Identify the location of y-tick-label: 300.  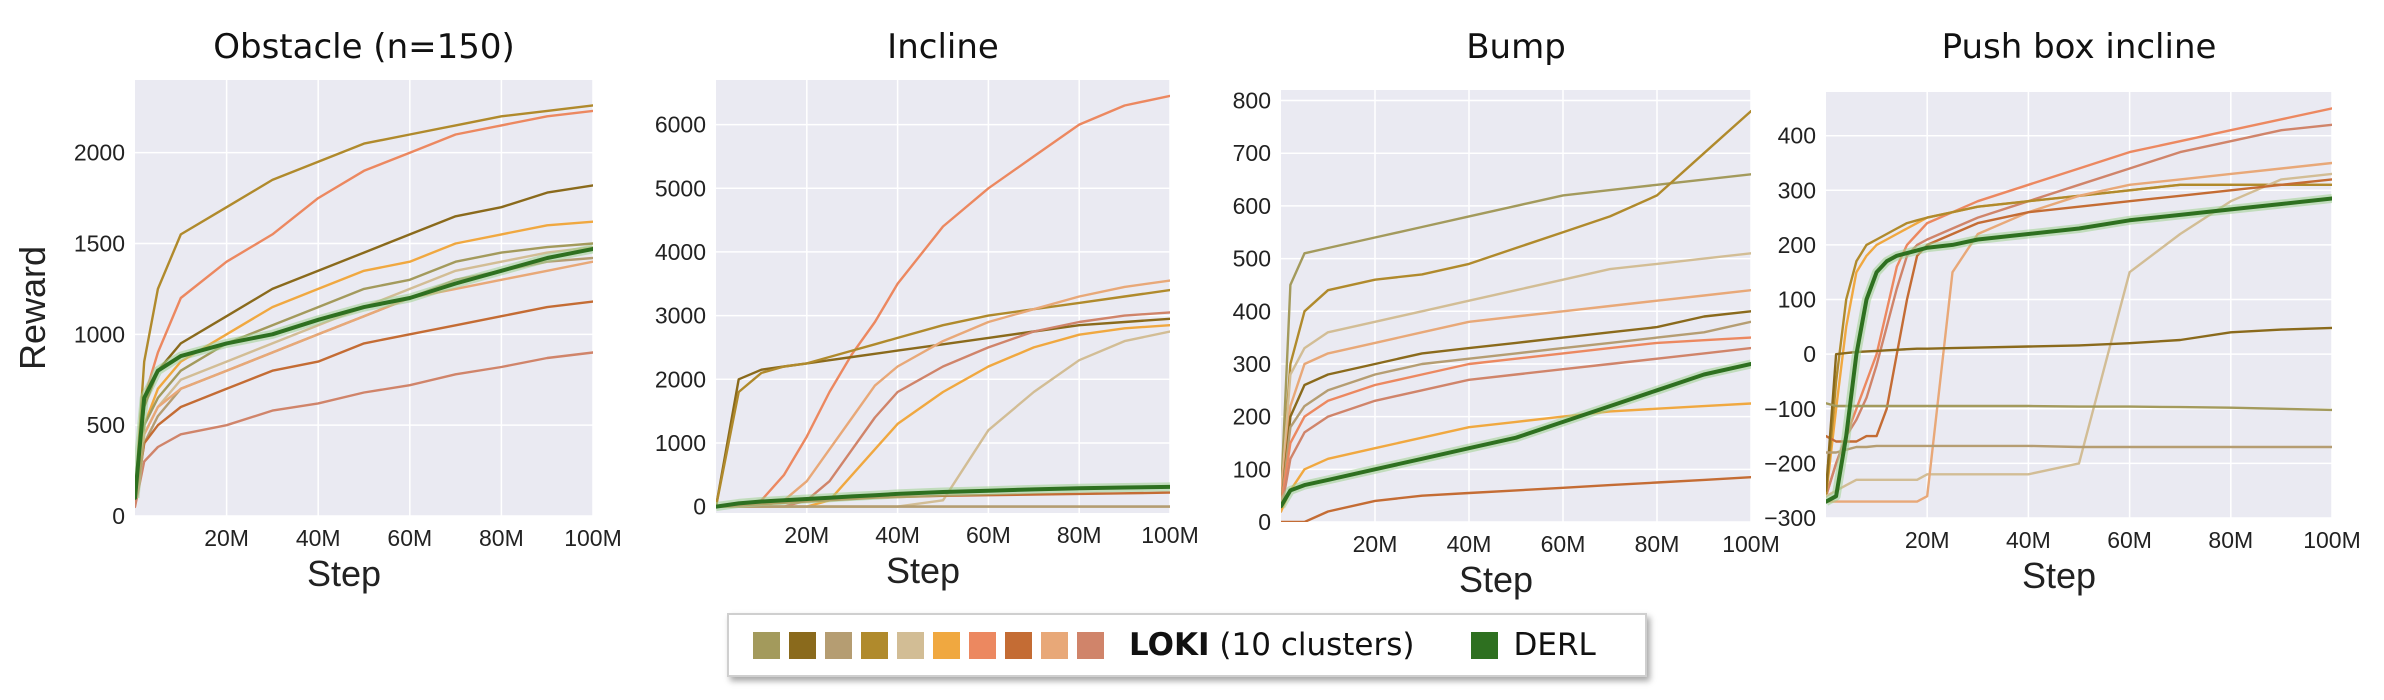
(1797, 190).